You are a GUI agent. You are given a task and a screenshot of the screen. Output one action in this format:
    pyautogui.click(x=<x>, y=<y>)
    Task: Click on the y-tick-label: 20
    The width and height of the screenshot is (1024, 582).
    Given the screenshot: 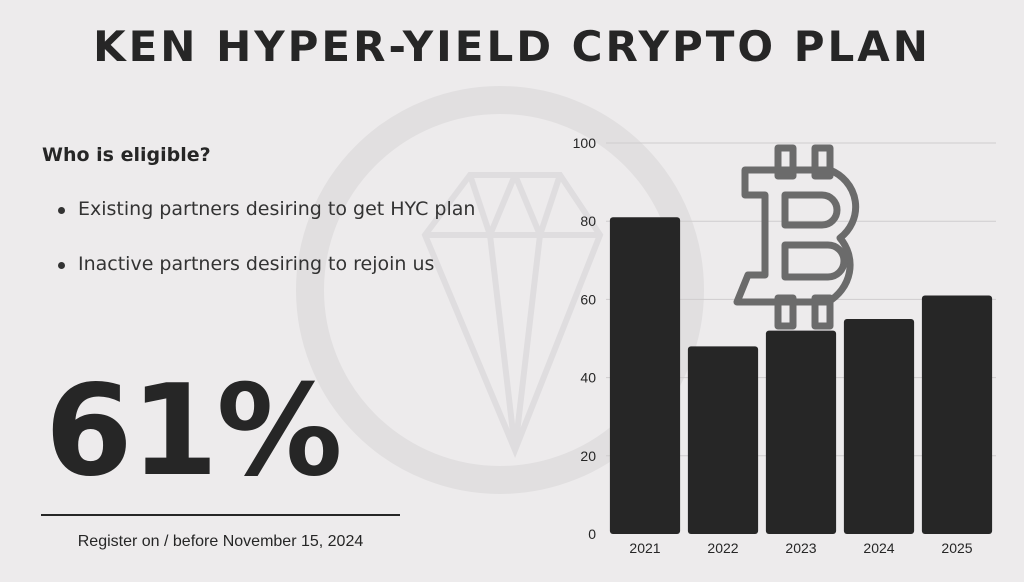 What is the action you would take?
    pyautogui.click(x=588, y=456)
    